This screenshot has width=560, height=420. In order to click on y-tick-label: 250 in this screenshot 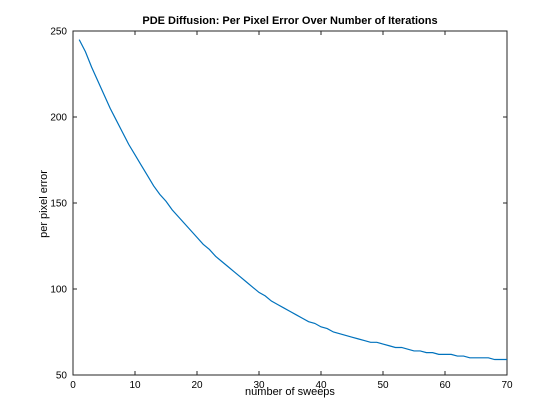, I will do `click(58, 32)`.